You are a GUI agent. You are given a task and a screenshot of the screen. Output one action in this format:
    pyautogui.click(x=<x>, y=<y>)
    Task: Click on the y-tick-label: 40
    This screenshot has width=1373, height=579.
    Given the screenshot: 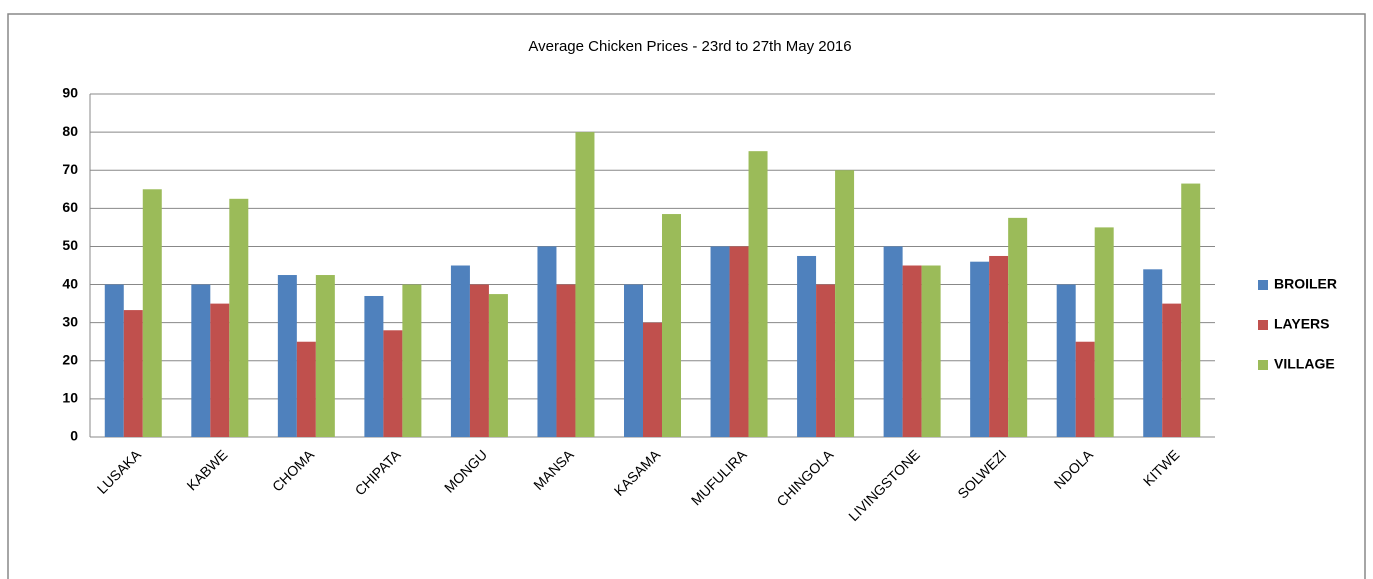 What is the action you would take?
    pyautogui.click(x=70, y=283)
    